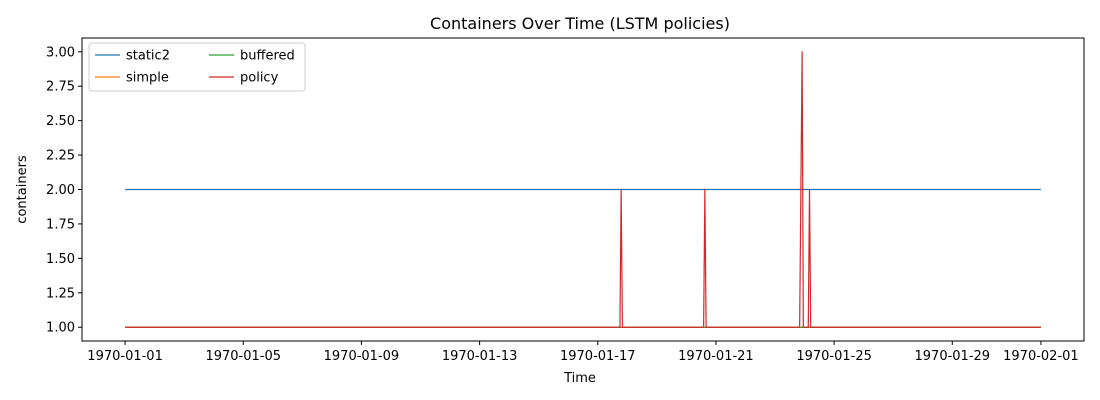 Image resolution: width=1100 pixels, height=400 pixels. Describe the element at coordinates (243, 356) in the screenshot. I see `x-tick-label: 1970-01-05` at that location.